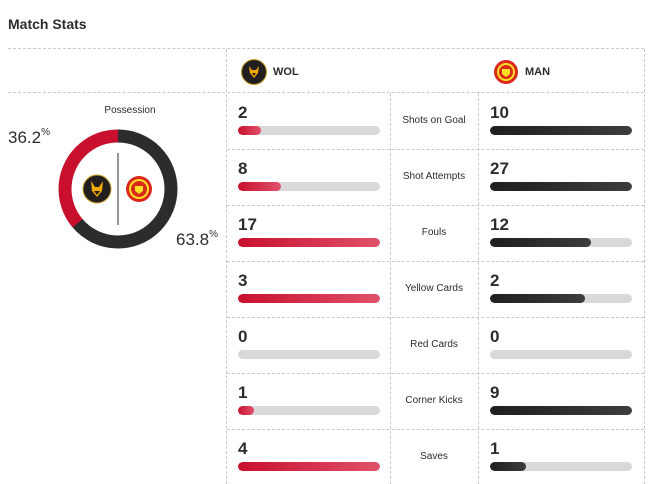  What do you see at coordinates (243, 336) in the screenshot?
I see `stat-home-value: 0` at bounding box center [243, 336].